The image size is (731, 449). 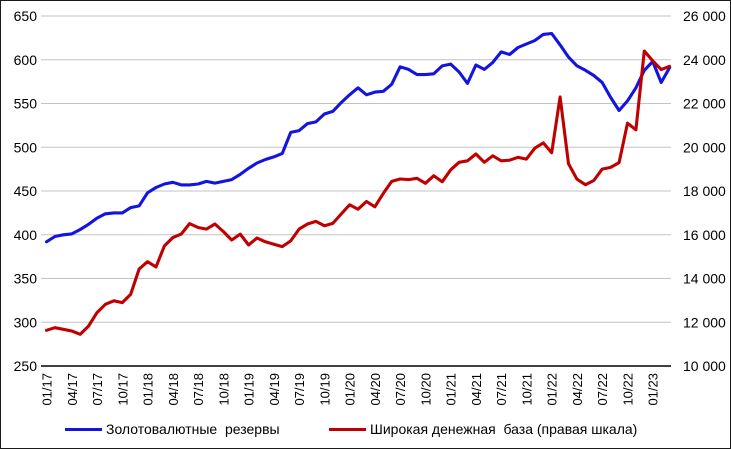 I want to click on x-axis-tick-label: 04/20, so click(x=375, y=389).